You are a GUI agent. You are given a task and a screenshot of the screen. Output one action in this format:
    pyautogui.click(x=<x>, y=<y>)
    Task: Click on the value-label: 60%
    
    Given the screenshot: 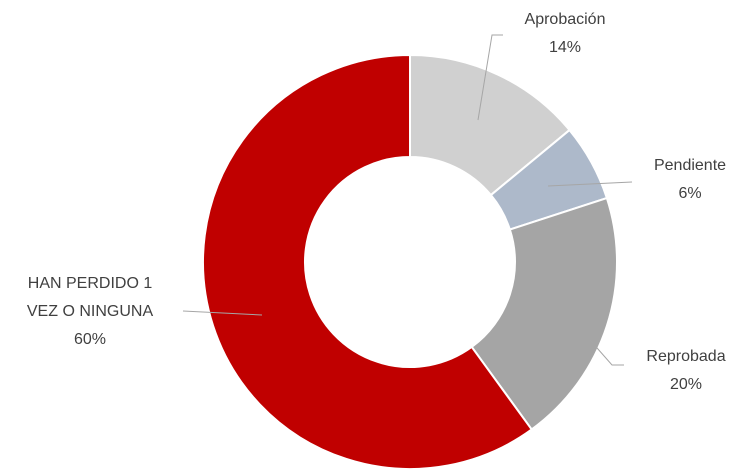 What is the action you would take?
    pyautogui.click(x=90, y=339)
    